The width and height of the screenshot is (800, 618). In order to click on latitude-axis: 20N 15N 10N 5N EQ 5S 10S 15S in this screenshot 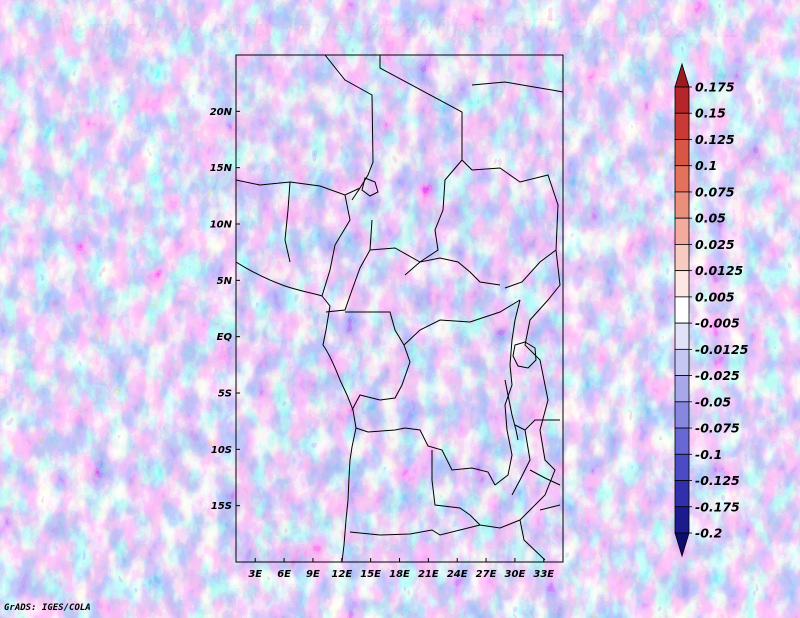, I will do `click(225, 309)`.